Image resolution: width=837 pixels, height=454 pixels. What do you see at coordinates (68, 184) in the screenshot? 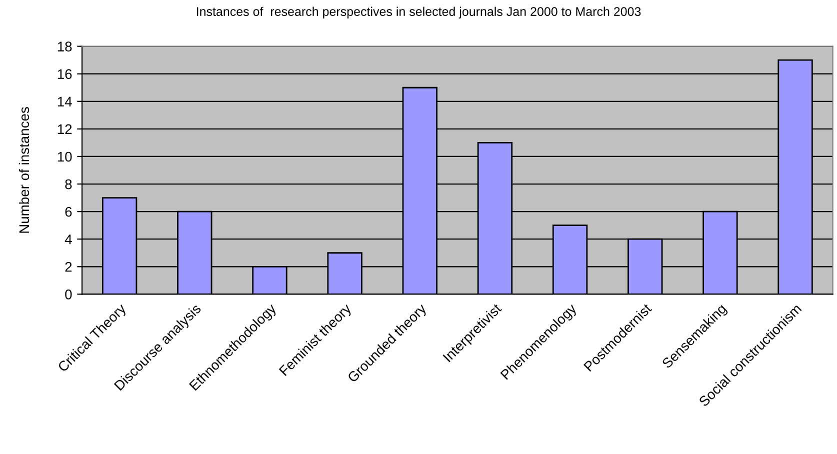
I see `y-tick-label: 8` at bounding box center [68, 184].